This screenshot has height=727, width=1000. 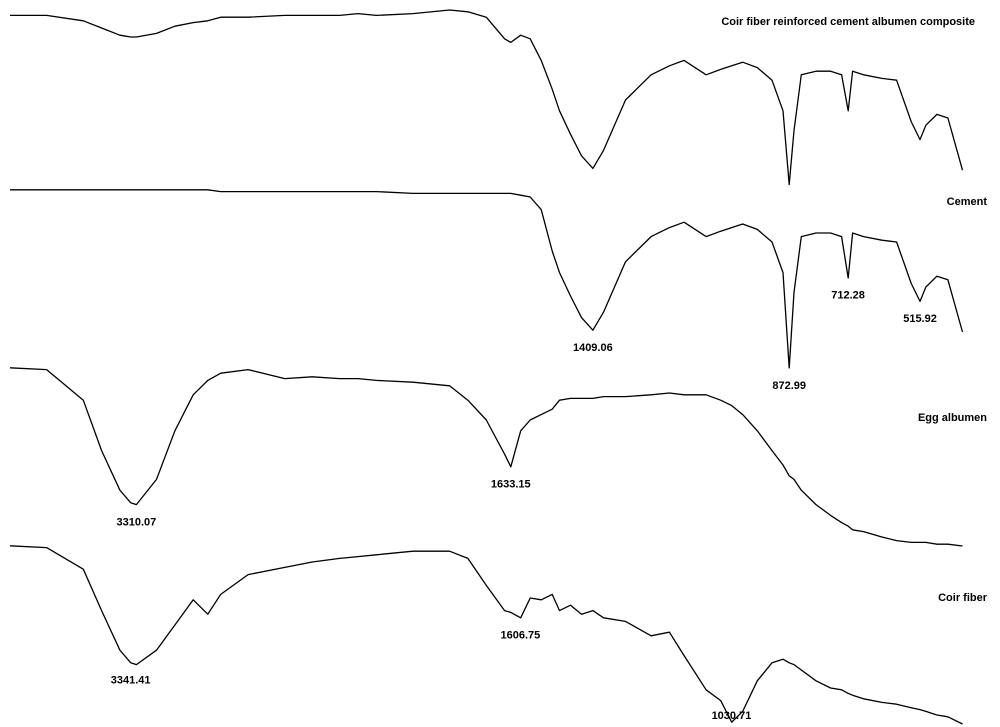 I want to click on peak-label: 3341.41, so click(x=131, y=681).